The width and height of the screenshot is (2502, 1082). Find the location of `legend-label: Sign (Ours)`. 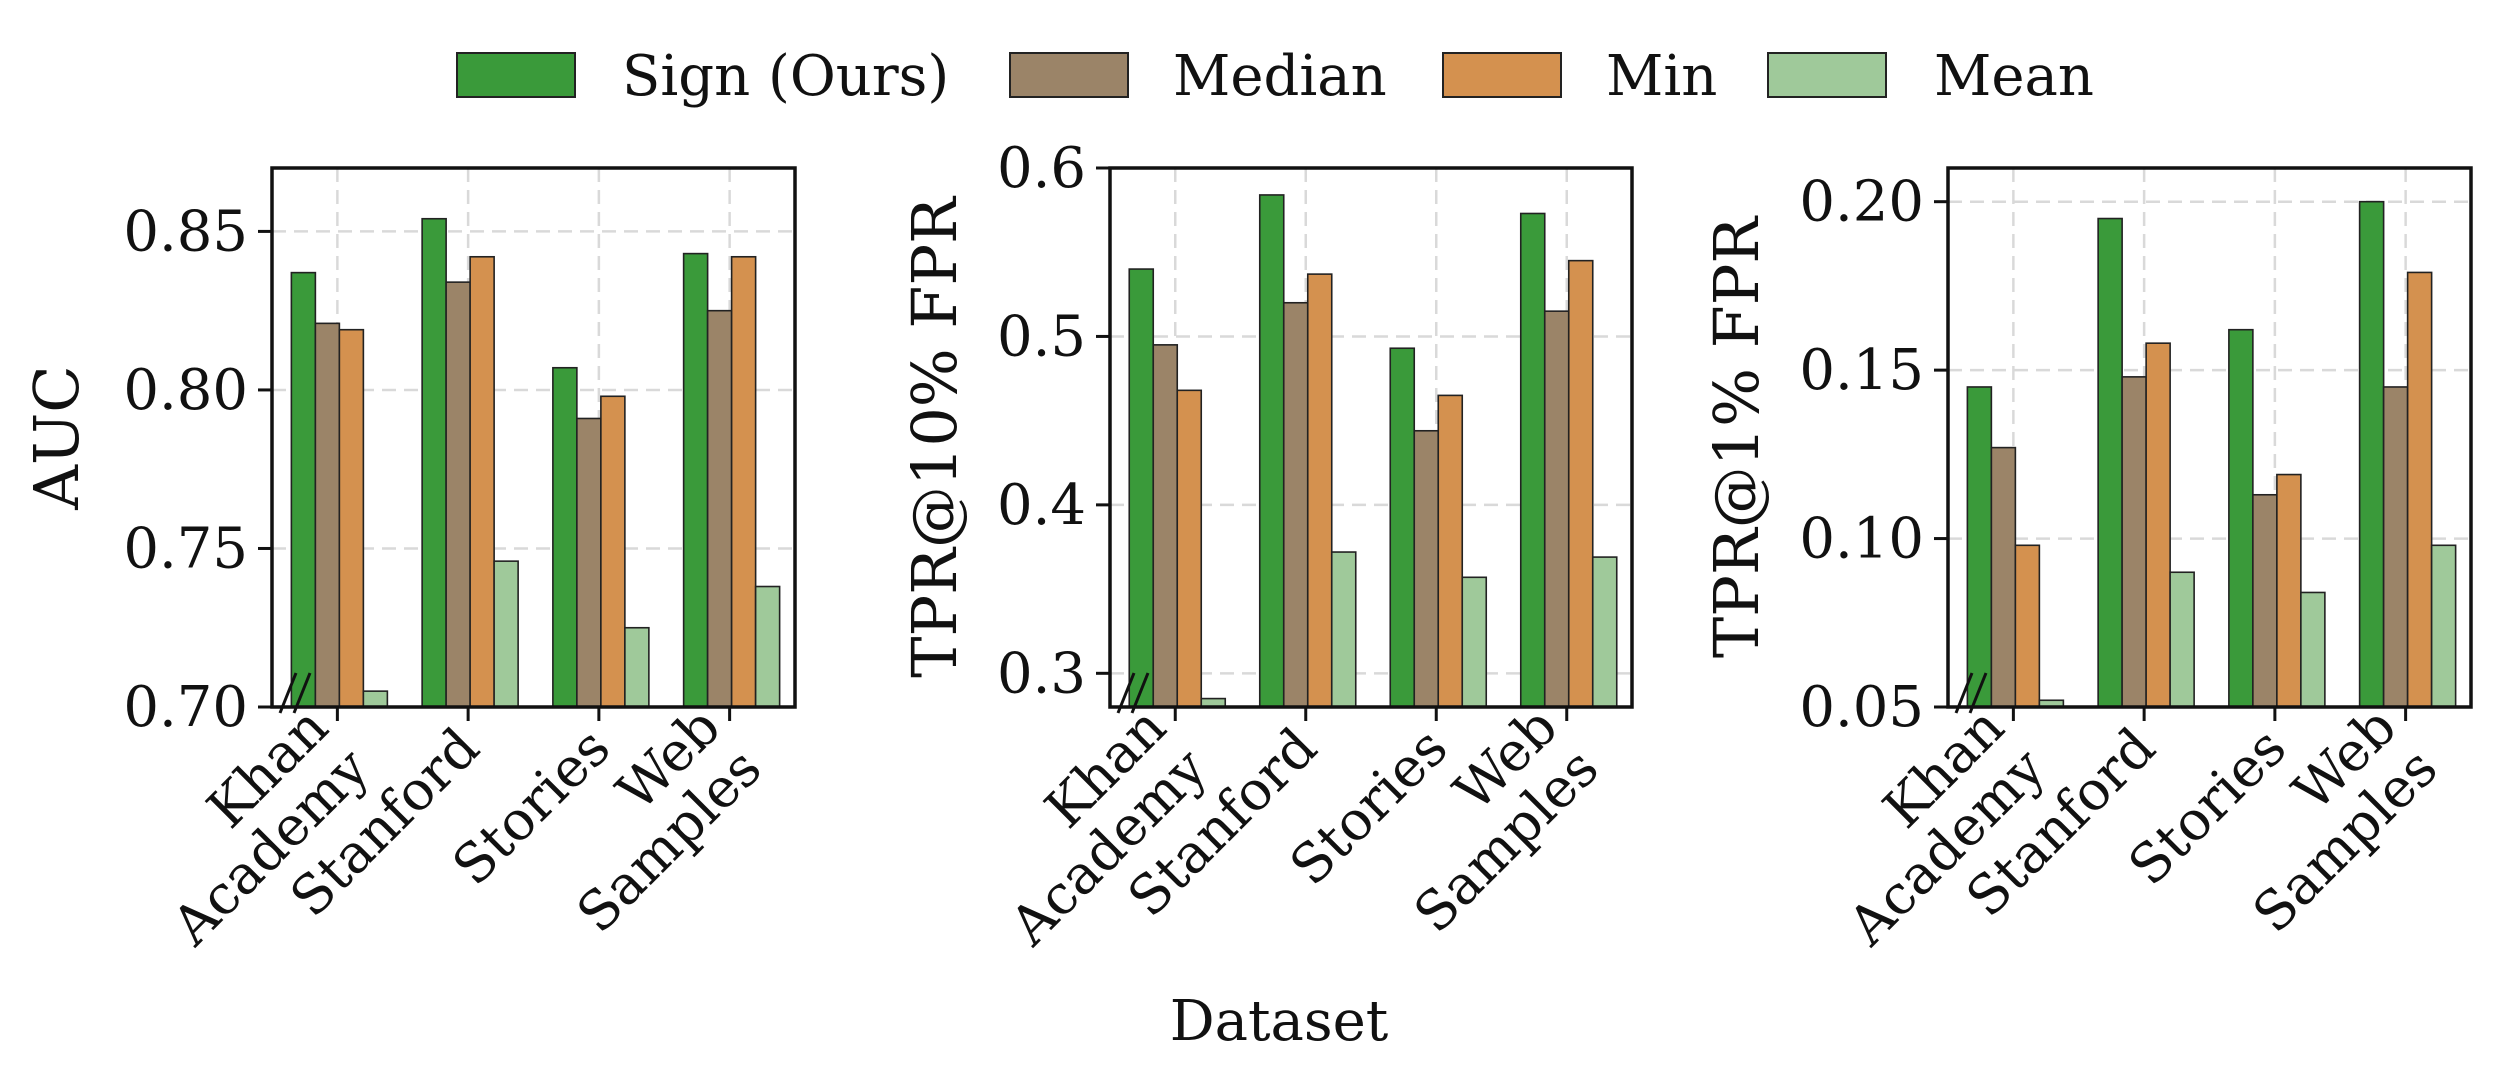

legend-label: Sign (Ours) is located at coordinates (785, 76).